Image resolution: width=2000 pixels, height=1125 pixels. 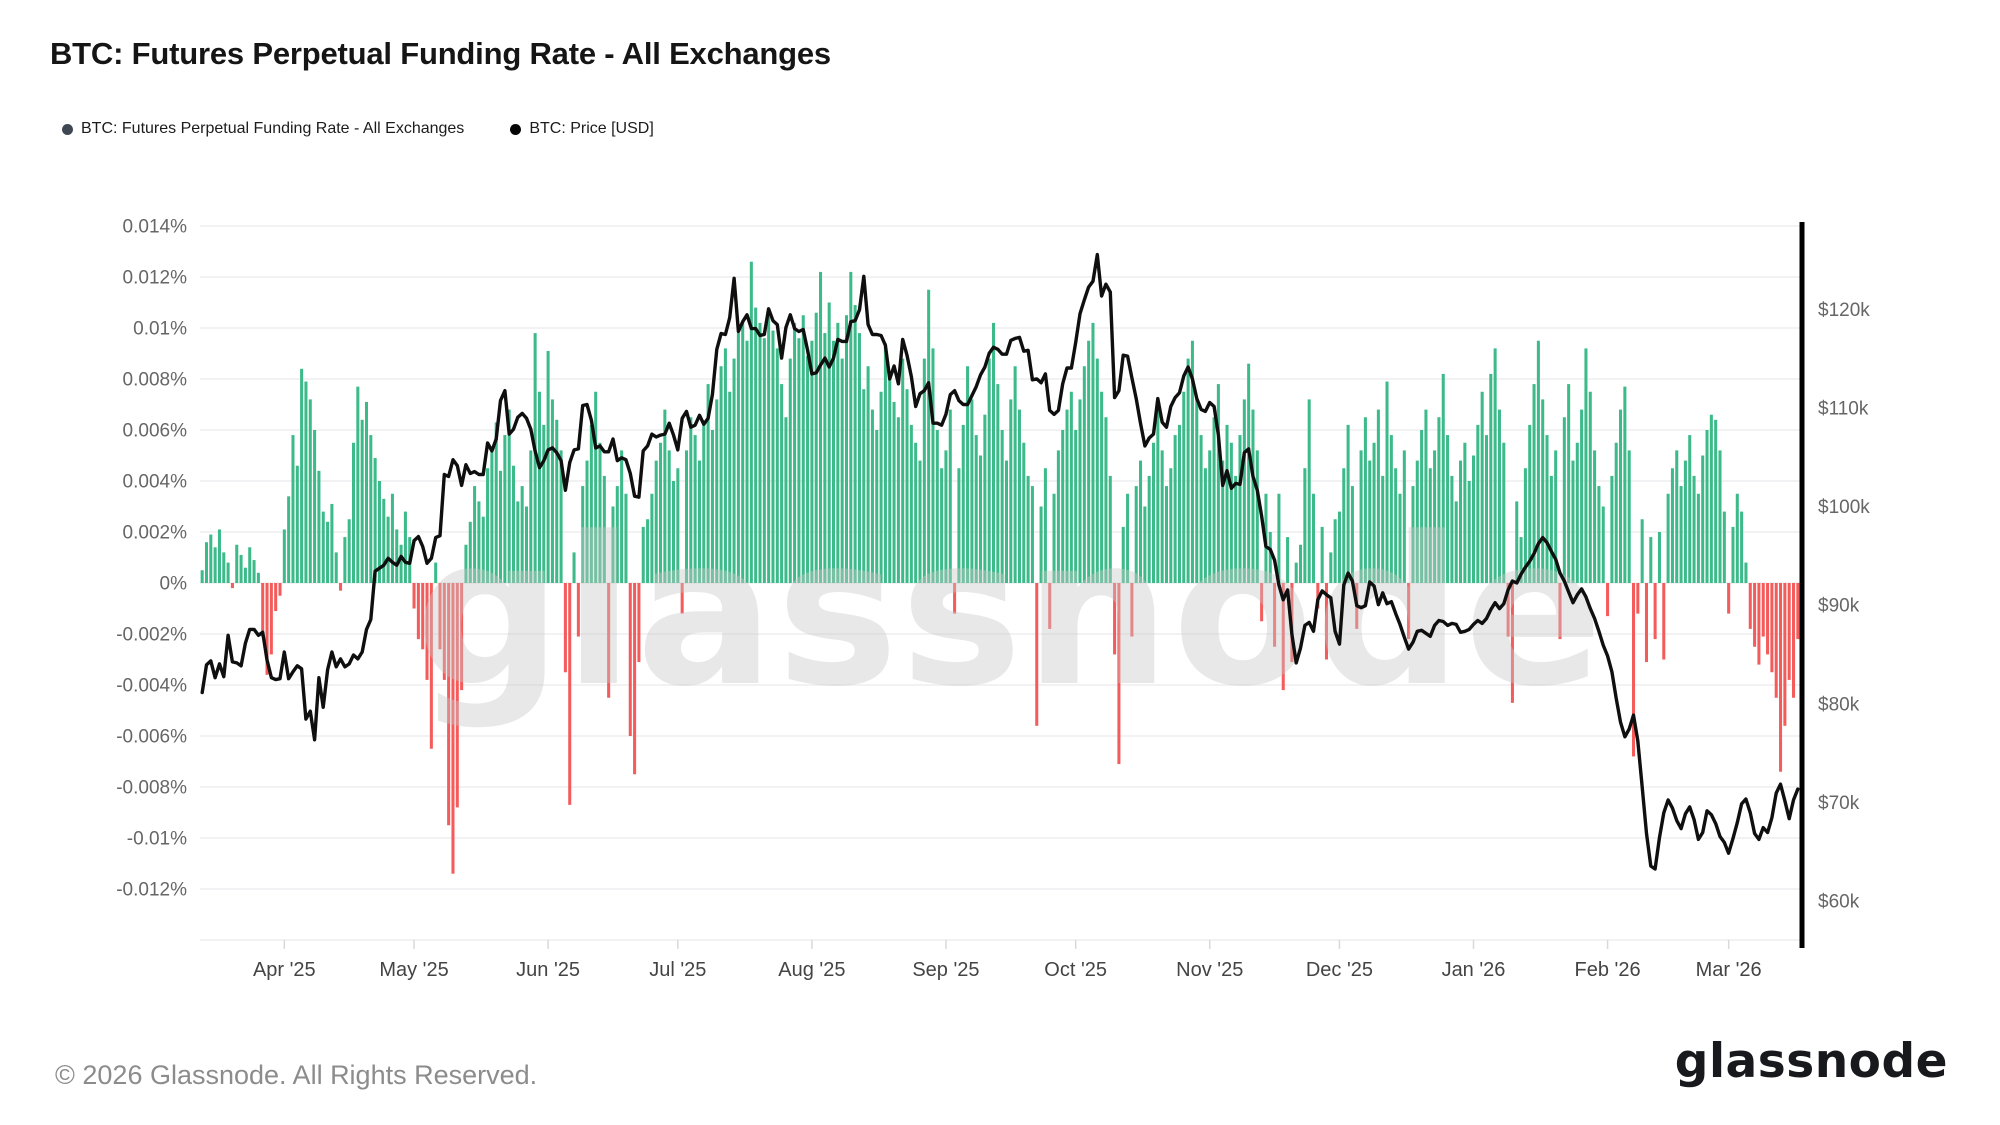 What do you see at coordinates (155, 380) in the screenshot?
I see `left-axis-tick-label: 0.008%` at bounding box center [155, 380].